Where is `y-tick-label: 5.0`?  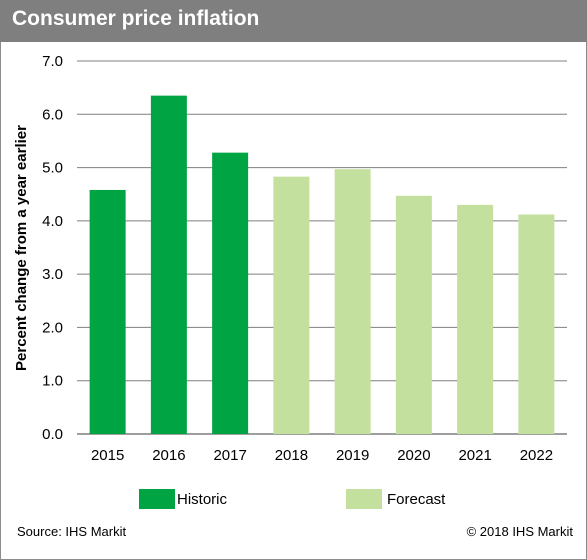
y-tick-label: 5.0 is located at coordinates (52, 168).